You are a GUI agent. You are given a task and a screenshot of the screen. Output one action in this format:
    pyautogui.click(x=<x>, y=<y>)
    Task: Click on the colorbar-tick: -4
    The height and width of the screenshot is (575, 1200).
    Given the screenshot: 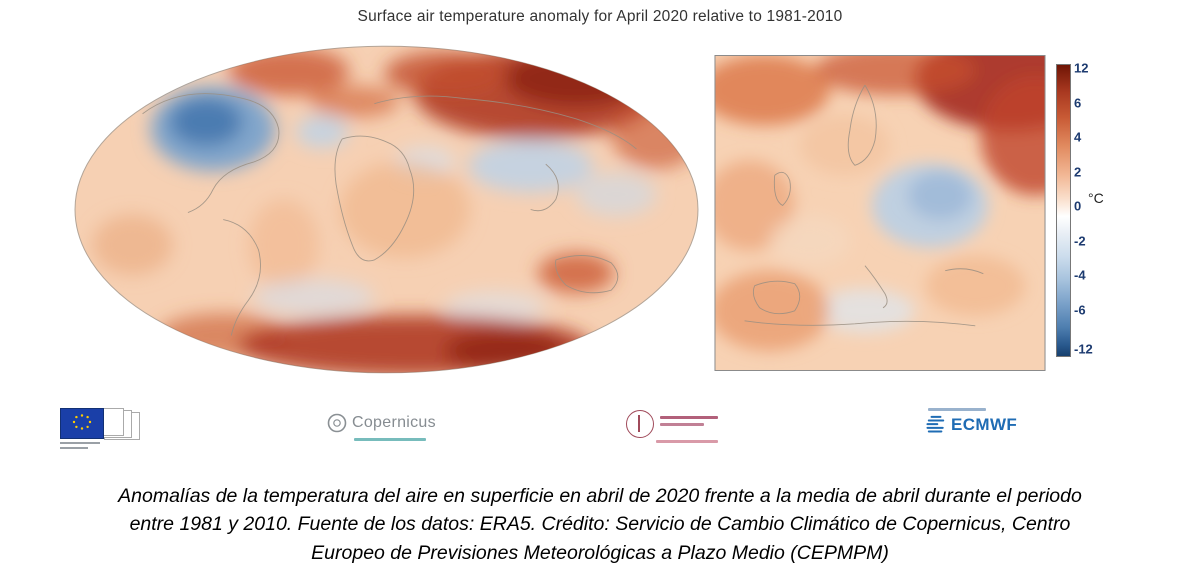 What is the action you would take?
    pyautogui.click(x=1080, y=275)
    